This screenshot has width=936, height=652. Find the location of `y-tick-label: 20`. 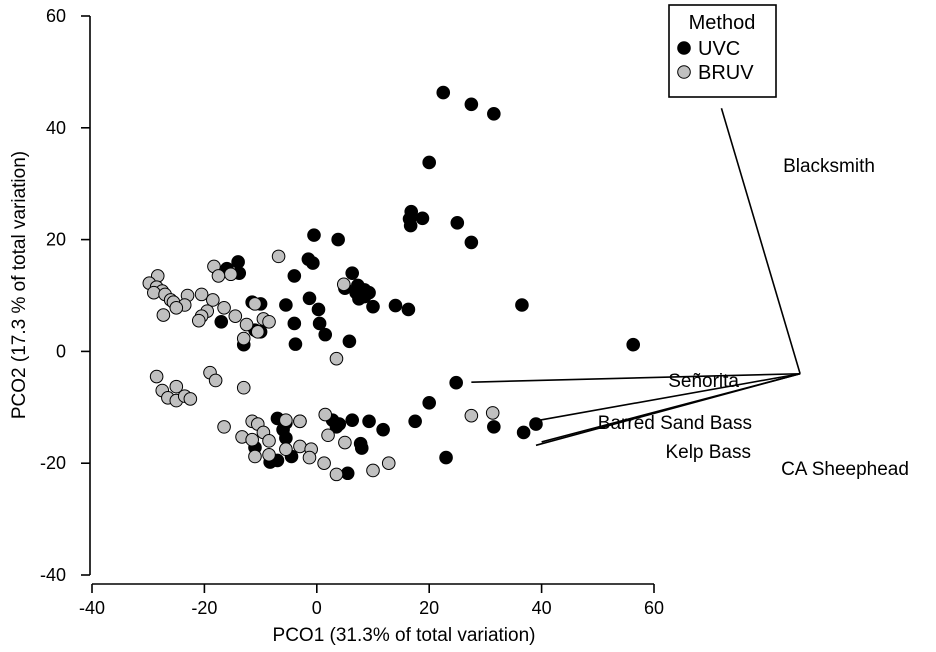

y-tick-label: 20 is located at coordinates (56, 240).